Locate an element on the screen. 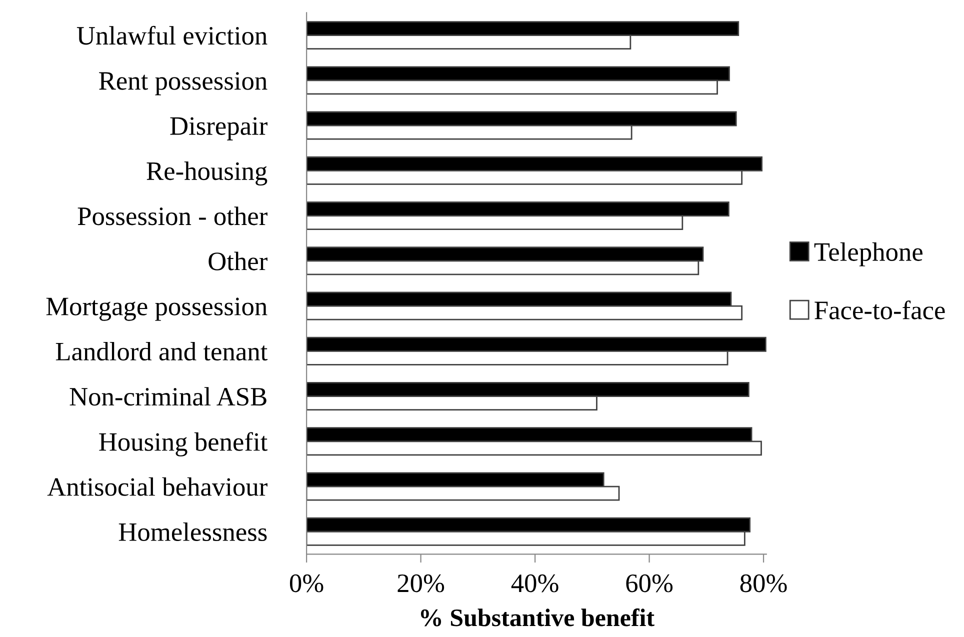  x-tick-label: 20% is located at coordinates (421, 583).